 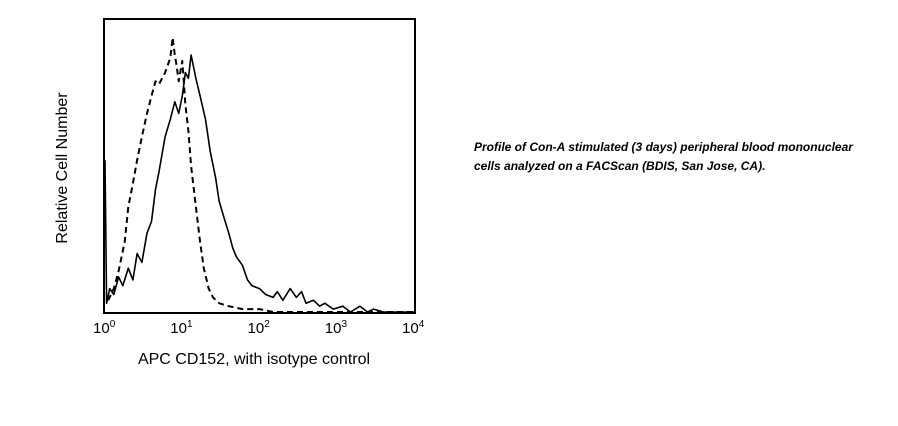 I want to click on x-tick-labels: 10⁰ 10¹ 10² 10³ 10⁴, so click(x=259, y=328).